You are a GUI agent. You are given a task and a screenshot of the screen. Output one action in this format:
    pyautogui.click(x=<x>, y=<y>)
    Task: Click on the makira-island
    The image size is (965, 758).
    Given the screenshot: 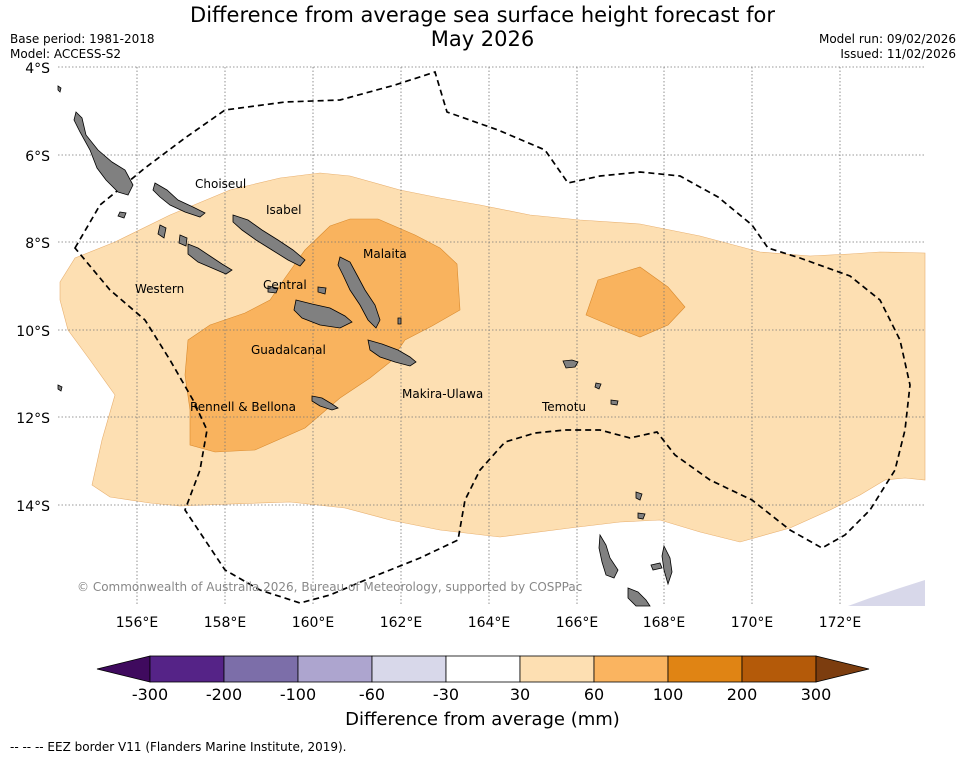 What is the action you would take?
    pyautogui.click(x=392, y=353)
    